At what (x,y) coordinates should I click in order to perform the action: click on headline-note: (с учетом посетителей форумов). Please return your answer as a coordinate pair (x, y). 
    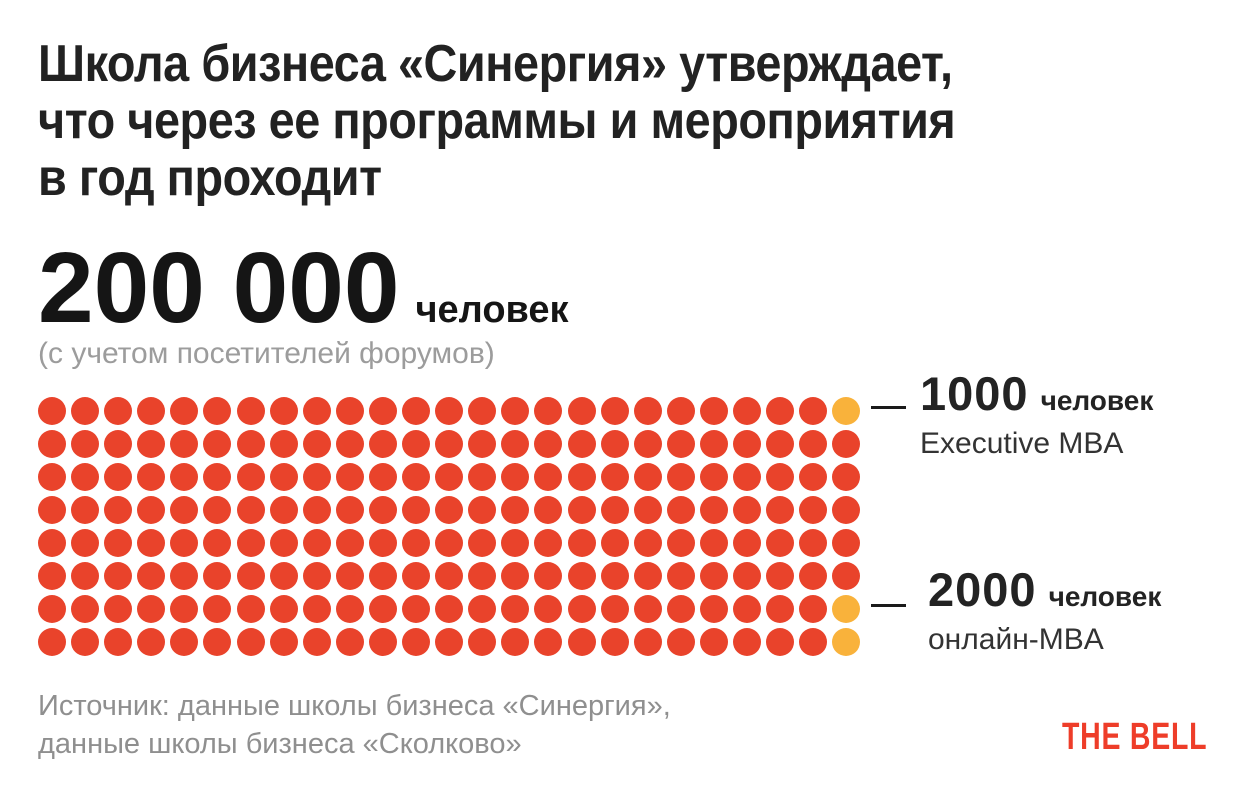
    Looking at the image, I should click on (266, 353).